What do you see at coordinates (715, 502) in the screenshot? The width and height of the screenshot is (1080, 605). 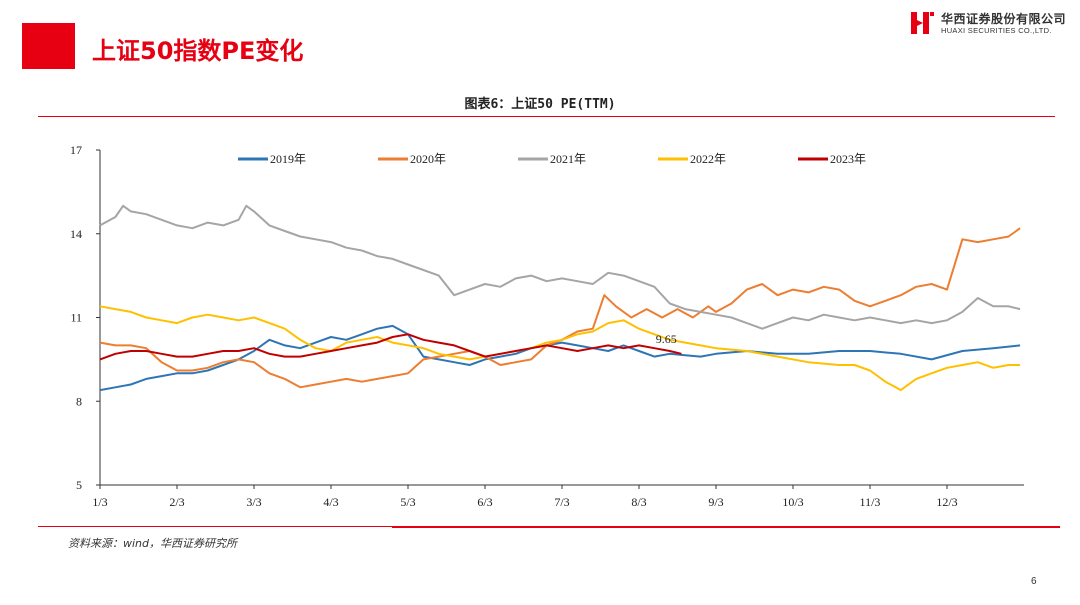 I see `x-tick-label: 9/3` at bounding box center [715, 502].